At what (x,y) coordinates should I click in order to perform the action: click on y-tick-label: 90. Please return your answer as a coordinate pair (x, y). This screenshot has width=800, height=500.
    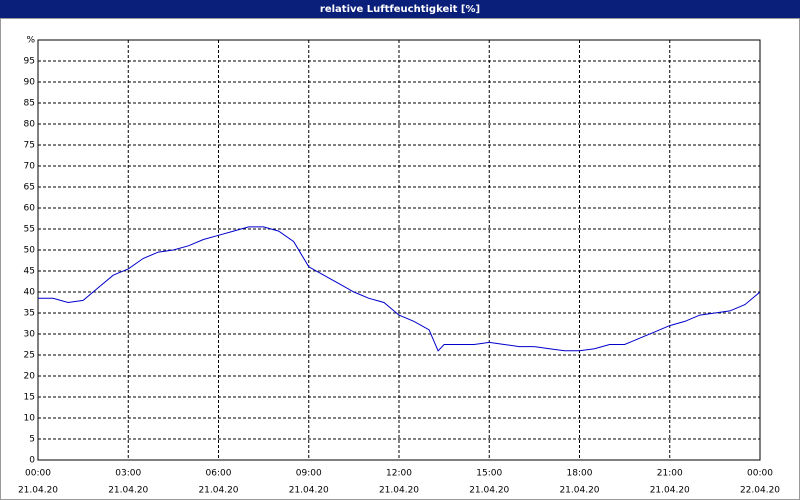
    Looking at the image, I should click on (30, 83).